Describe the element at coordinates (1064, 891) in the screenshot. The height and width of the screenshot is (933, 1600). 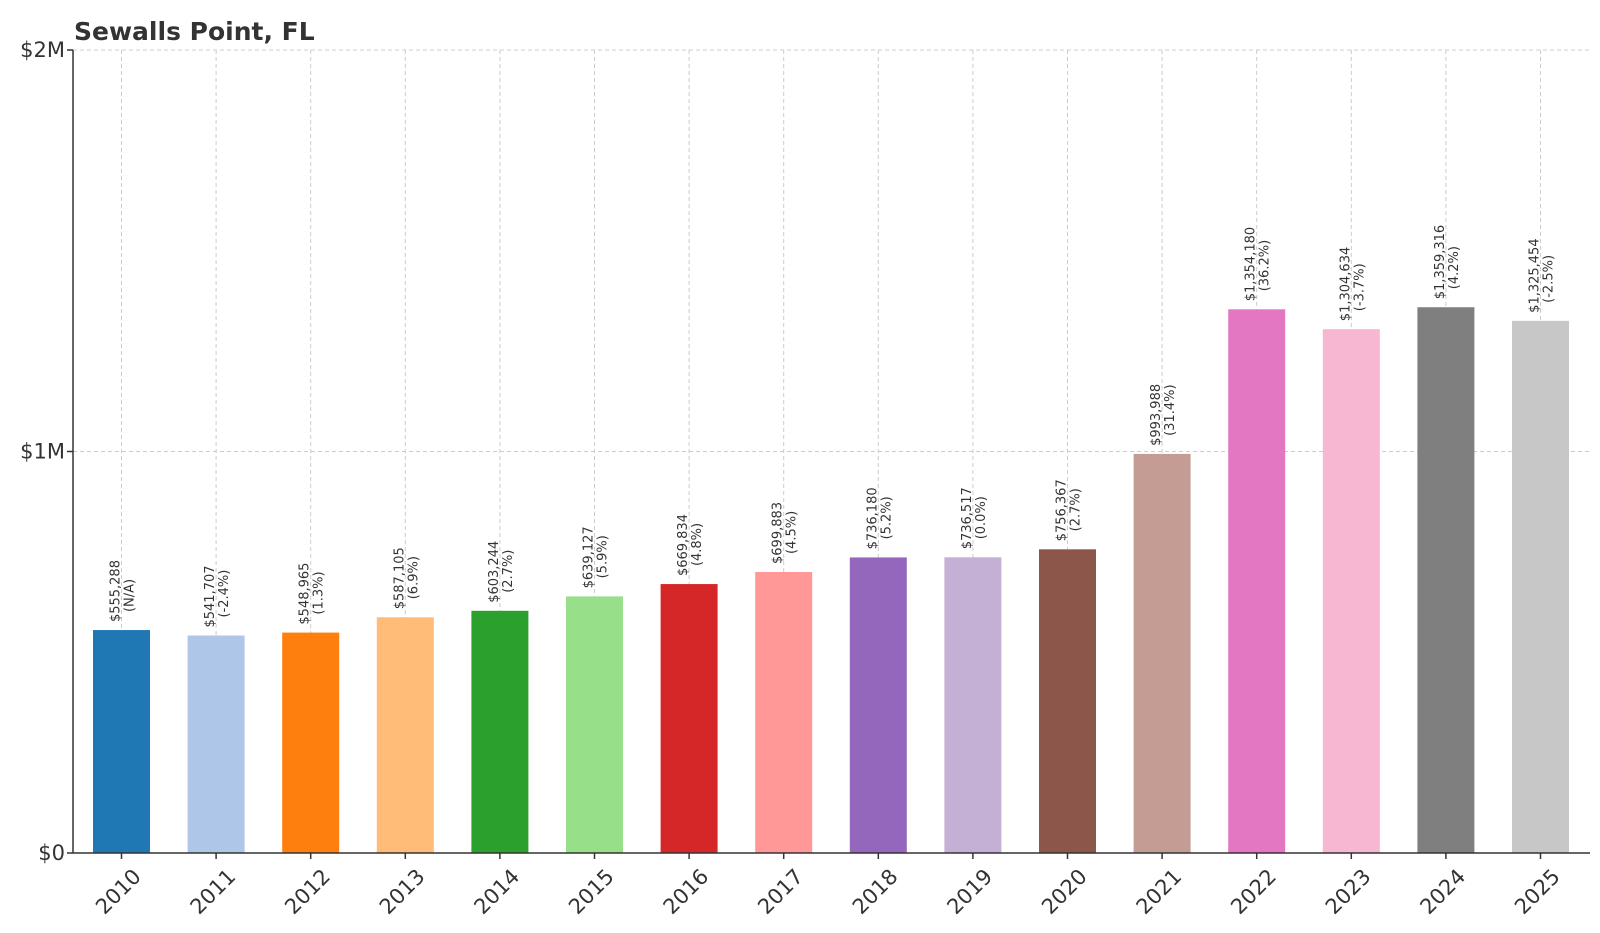
I see `x-tick-label: 2020` at that location.